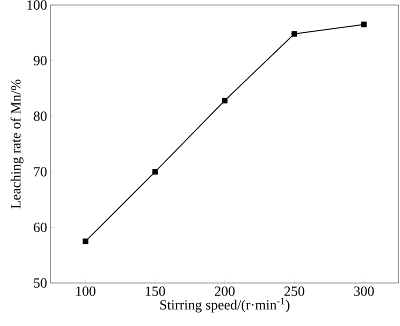  I want to click on x-tick-label: 300, so click(364, 291).